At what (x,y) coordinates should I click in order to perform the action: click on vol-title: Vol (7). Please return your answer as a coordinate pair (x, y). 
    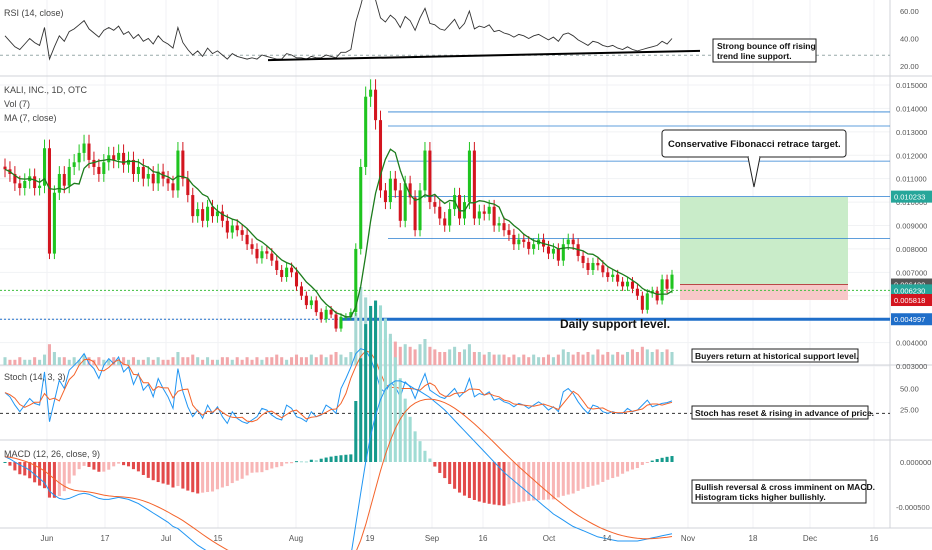
    Looking at the image, I should click on (17, 104).